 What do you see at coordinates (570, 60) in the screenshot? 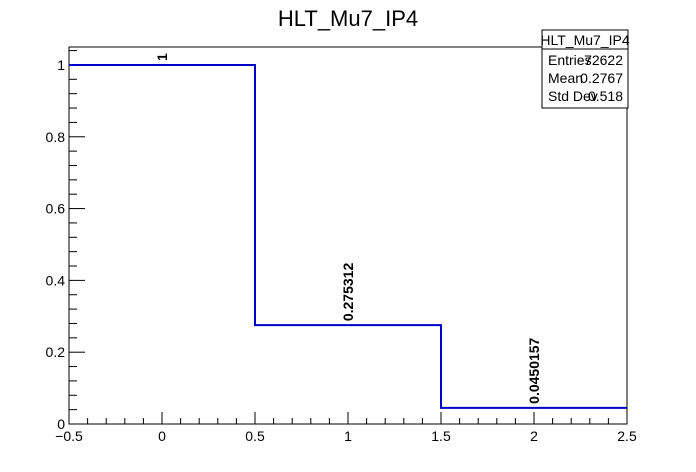
I see `stats-entries-key: Entries` at bounding box center [570, 60].